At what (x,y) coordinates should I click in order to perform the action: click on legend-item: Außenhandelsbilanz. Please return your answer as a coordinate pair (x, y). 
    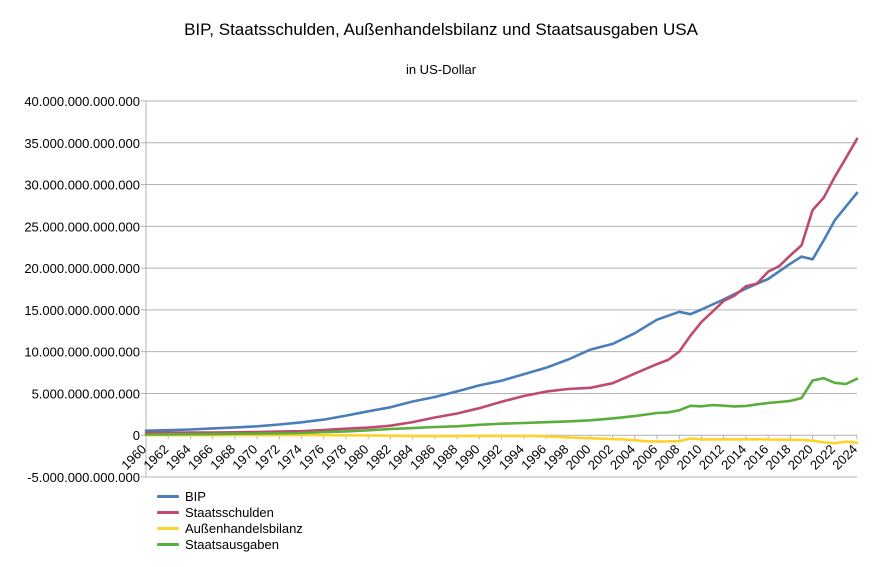
    Looking at the image, I should click on (230, 528).